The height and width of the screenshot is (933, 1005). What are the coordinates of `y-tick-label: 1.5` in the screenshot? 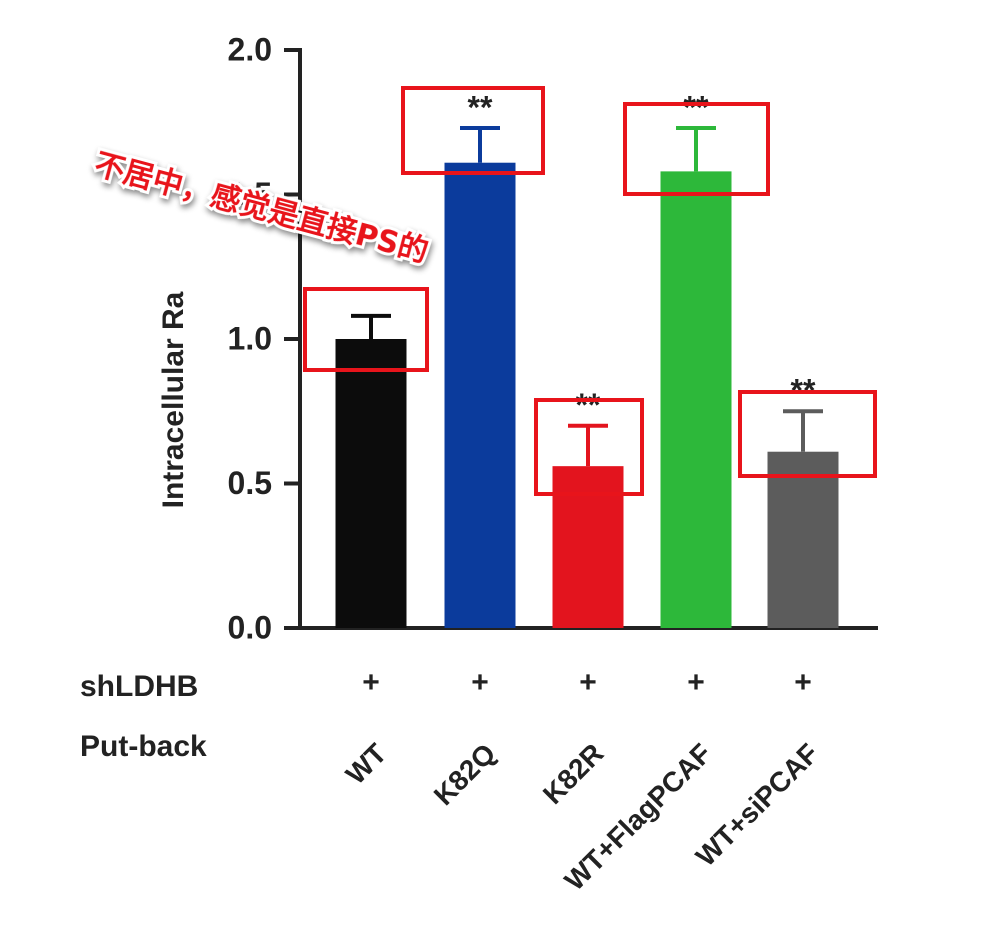 It's located at (250, 194).